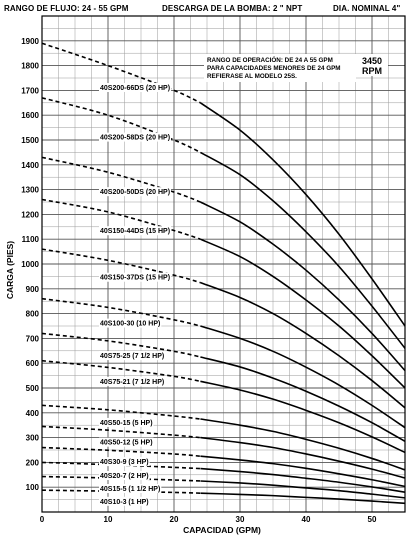  What do you see at coordinates (232, 8) in the screenshot?
I see `discharge-label: DESCARGA DE LA BOMBA: 2 " NPT` at bounding box center [232, 8].